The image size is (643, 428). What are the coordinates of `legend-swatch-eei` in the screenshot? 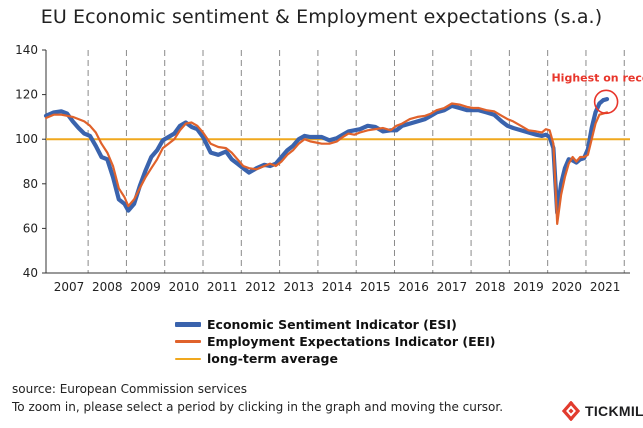 It's located at (188, 341).